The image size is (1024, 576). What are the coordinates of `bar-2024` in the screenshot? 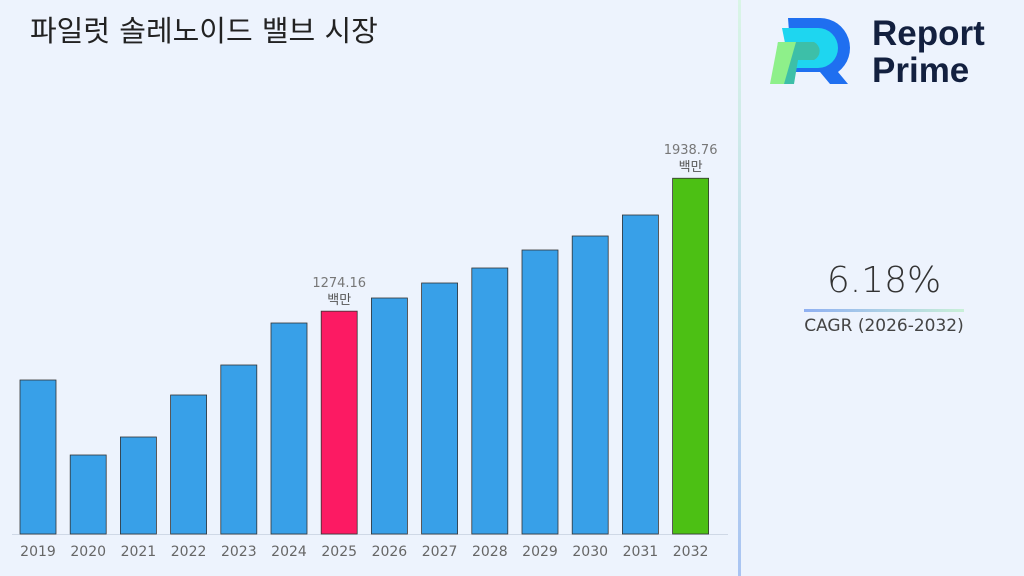 It's located at (289, 428).